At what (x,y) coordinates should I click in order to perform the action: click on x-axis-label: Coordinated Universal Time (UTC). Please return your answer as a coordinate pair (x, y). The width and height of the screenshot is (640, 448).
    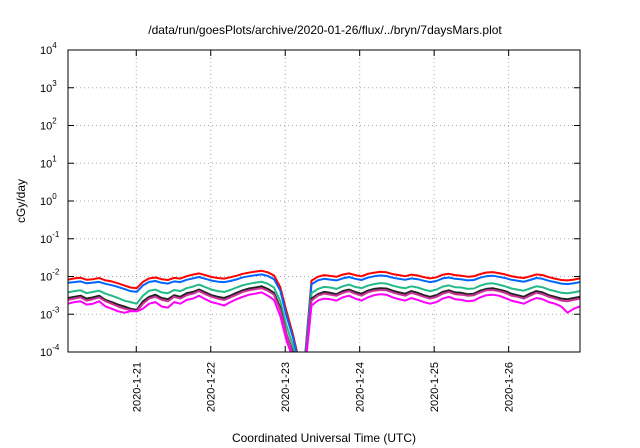
    Looking at the image, I should click on (324, 438).